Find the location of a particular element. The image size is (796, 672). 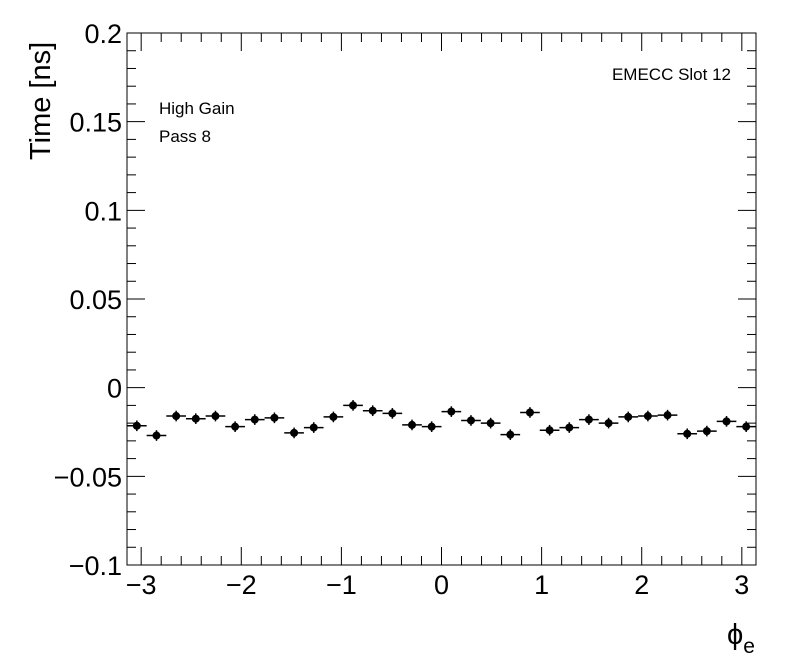

y-tick-label: 0.05 is located at coordinates (95, 300).